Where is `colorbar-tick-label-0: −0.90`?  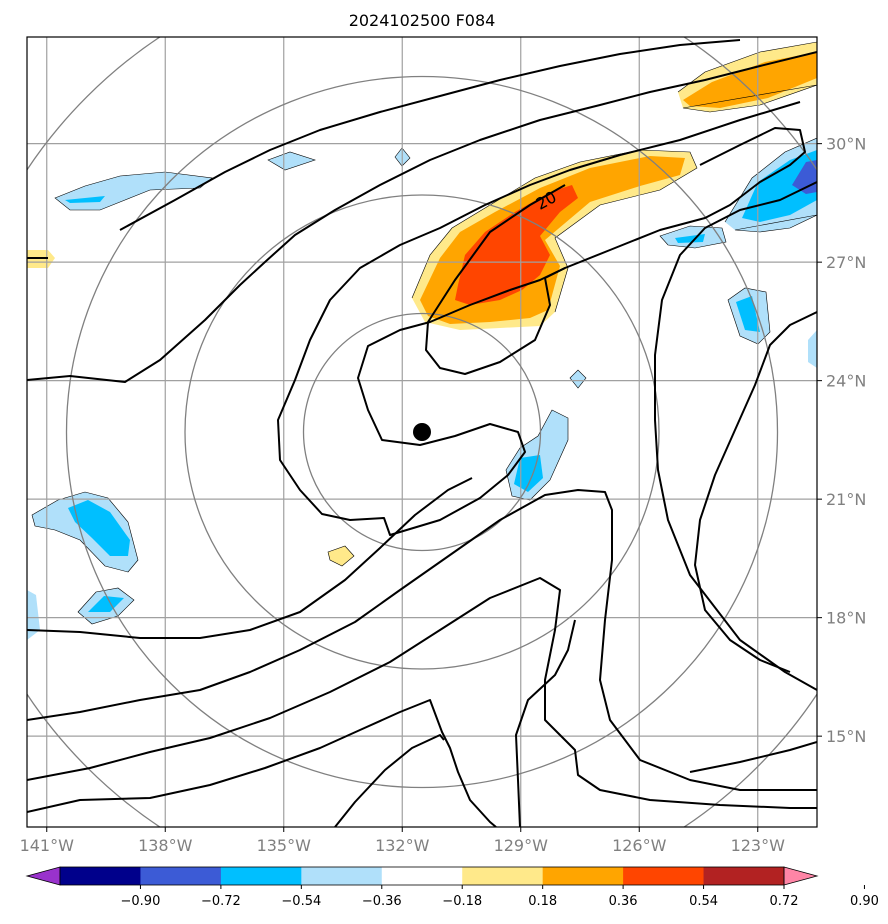
colorbar-tick-label-0: −0.90 is located at coordinates (141, 901).